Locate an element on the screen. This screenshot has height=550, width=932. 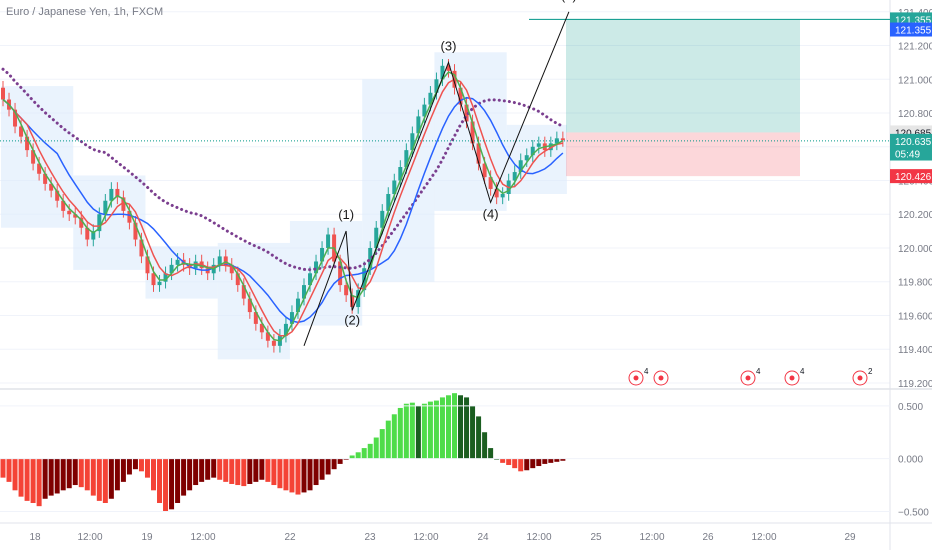
price-badge: 05:49 is located at coordinates (911, 153).